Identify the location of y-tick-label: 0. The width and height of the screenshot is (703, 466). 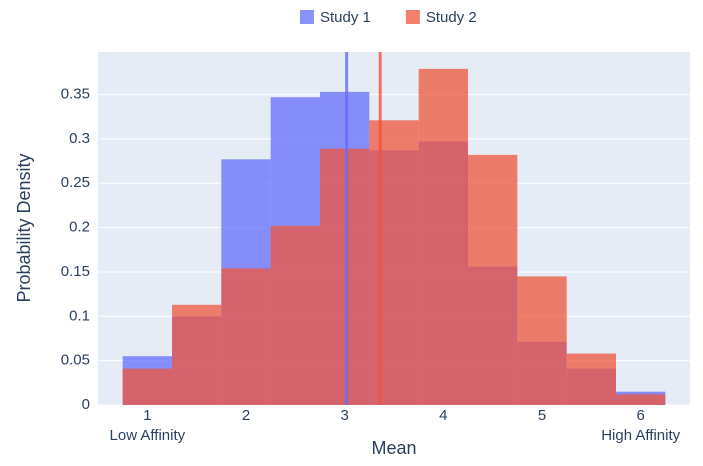
(86, 404).